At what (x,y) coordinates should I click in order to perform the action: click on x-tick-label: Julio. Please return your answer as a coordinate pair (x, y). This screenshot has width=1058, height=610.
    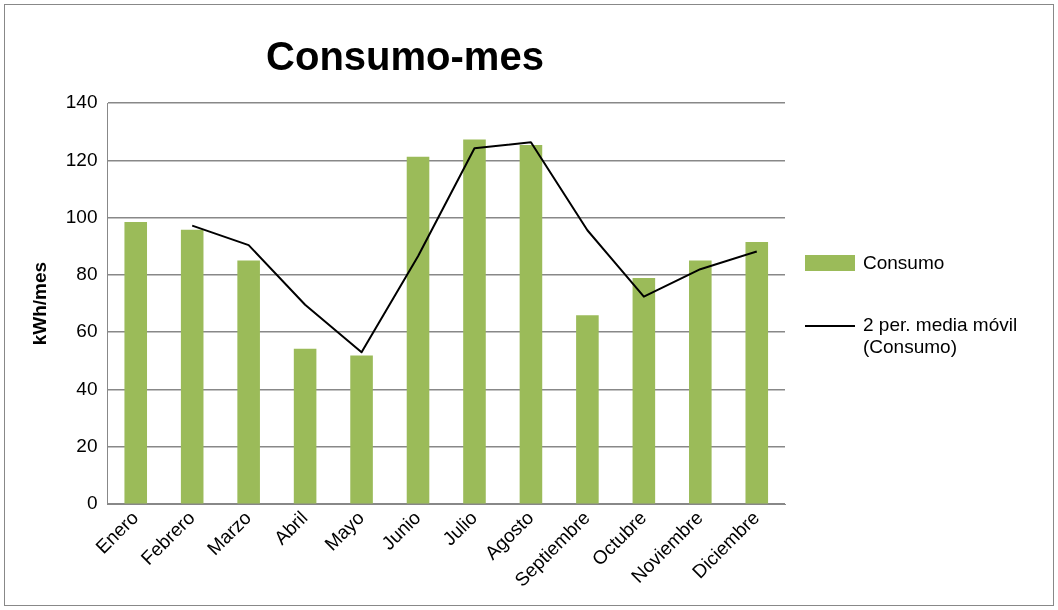
    Looking at the image, I should click on (460, 528).